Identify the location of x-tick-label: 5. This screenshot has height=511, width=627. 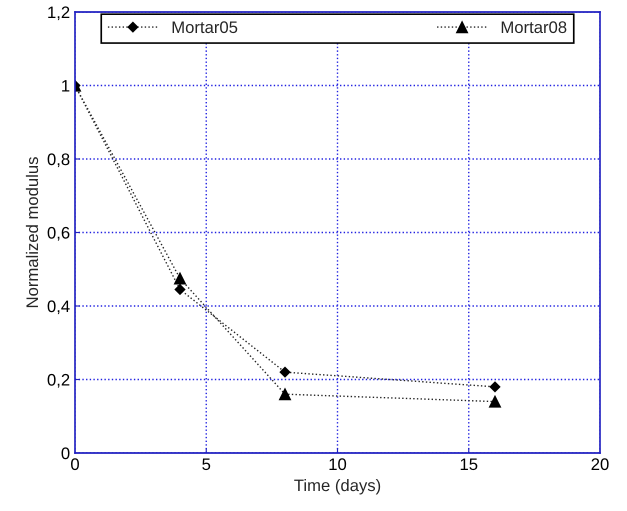
(206, 464).